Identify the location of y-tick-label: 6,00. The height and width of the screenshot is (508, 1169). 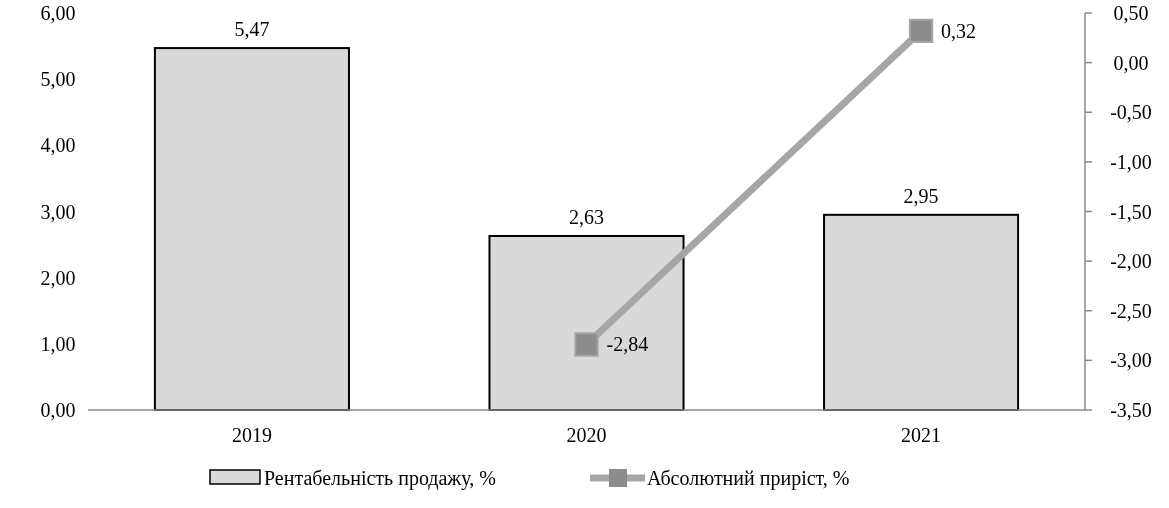
(58, 13).